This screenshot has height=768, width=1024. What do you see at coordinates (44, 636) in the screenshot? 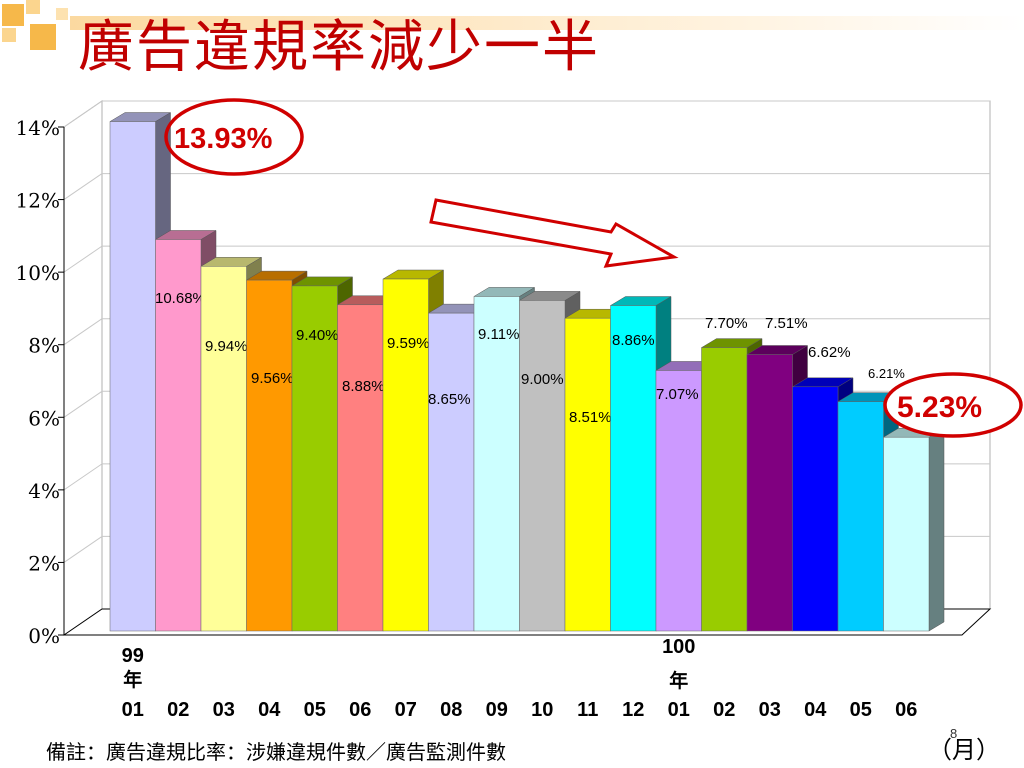
I see `y-tick-label: 0%` at bounding box center [44, 636].